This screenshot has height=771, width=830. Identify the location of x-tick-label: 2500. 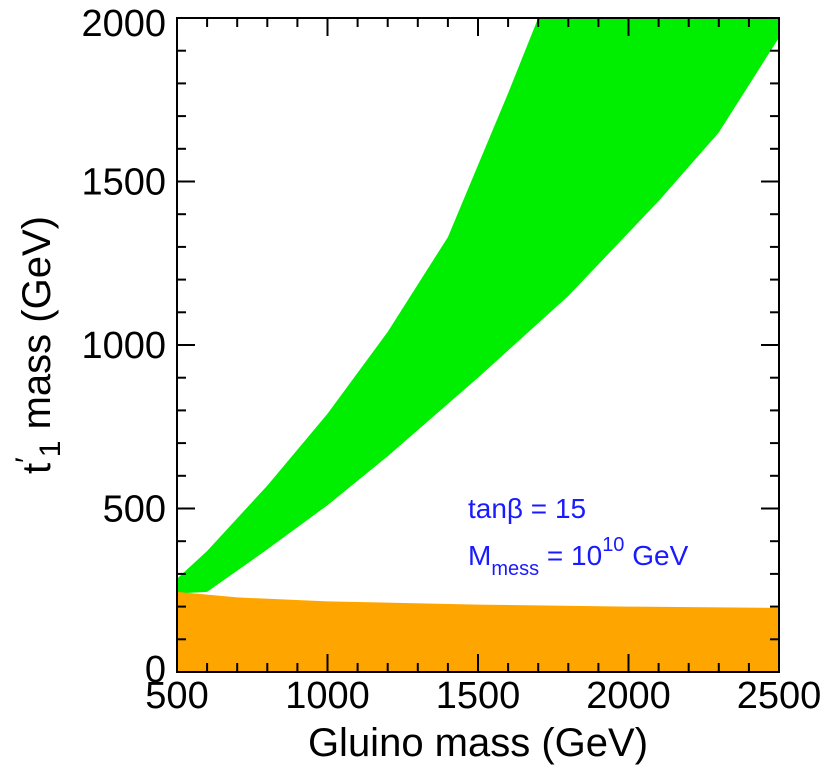
(779, 696).